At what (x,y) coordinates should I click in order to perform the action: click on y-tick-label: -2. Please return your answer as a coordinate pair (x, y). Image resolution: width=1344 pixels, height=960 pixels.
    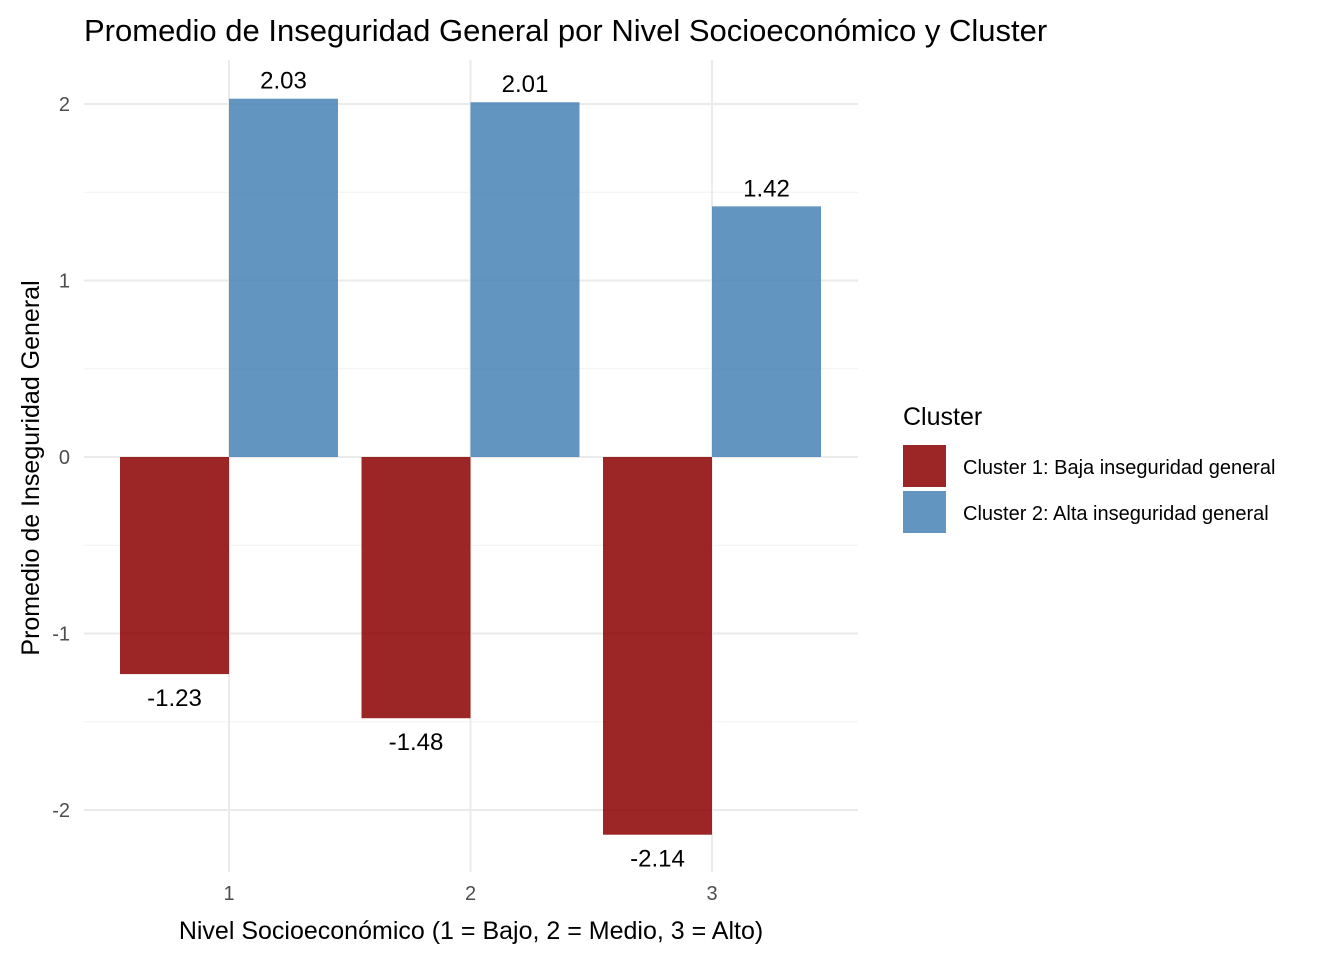
    Looking at the image, I should click on (61, 811).